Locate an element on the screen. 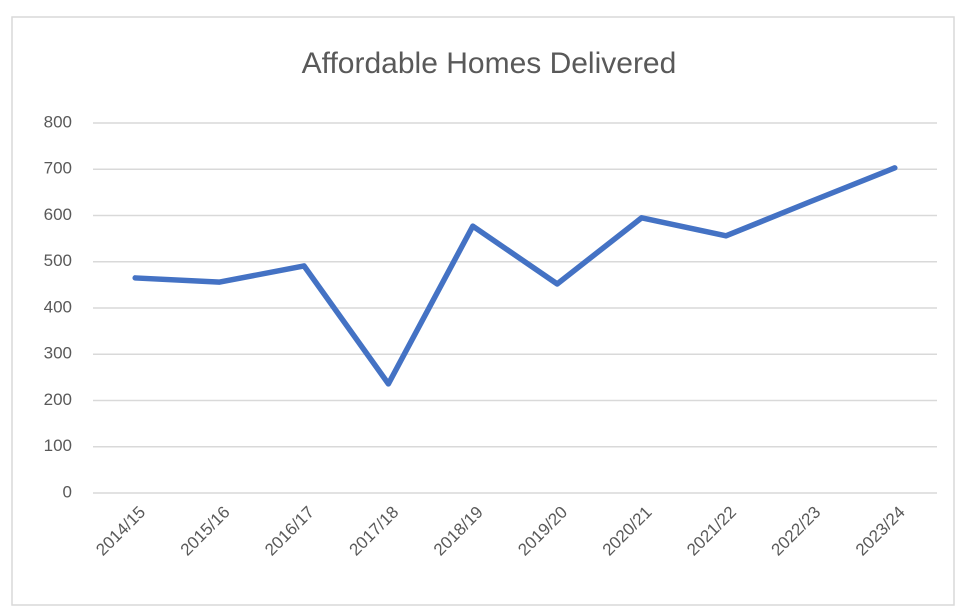  y-tick-label: 200 is located at coordinates (58, 399).